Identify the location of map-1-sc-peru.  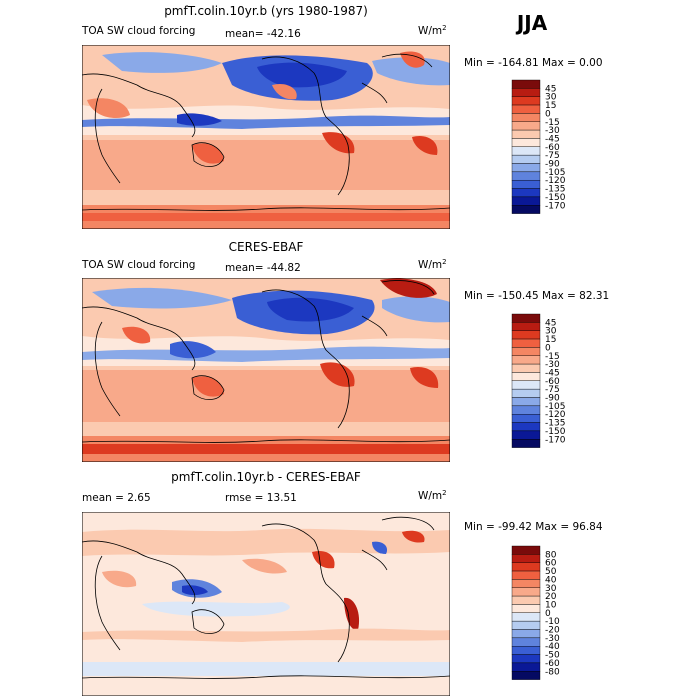
(338, 143).